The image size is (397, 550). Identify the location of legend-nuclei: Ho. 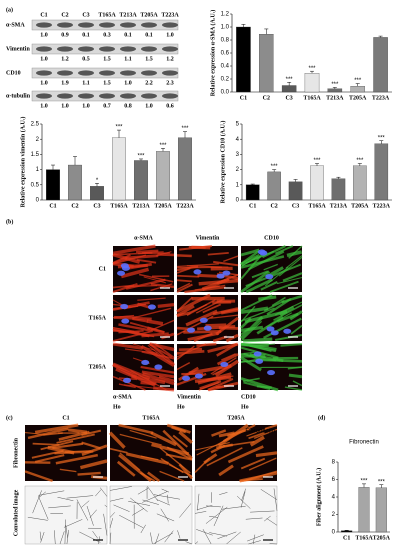
(117, 407).